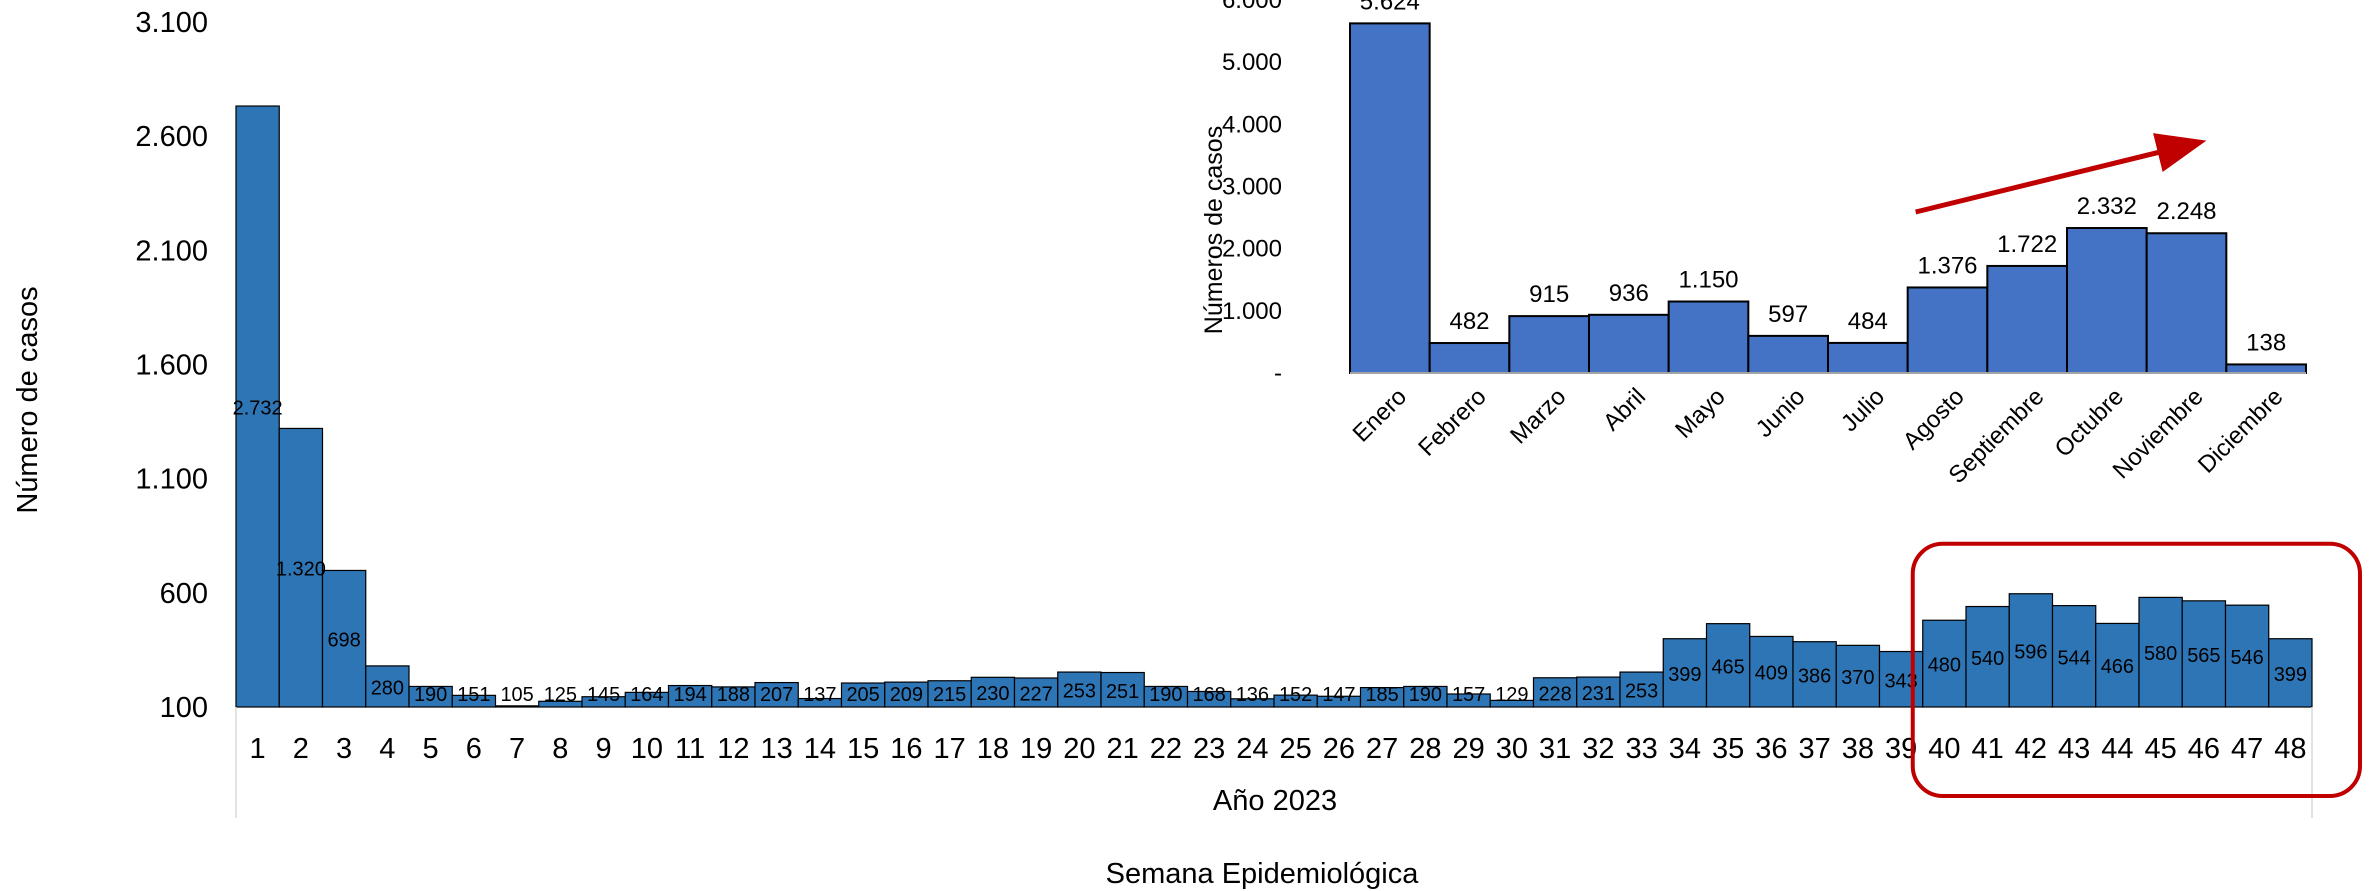 The height and width of the screenshot is (891, 2374). What do you see at coordinates (646, 695) in the screenshot?
I see `main-bar-value-label: 164` at bounding box center [646, 695].